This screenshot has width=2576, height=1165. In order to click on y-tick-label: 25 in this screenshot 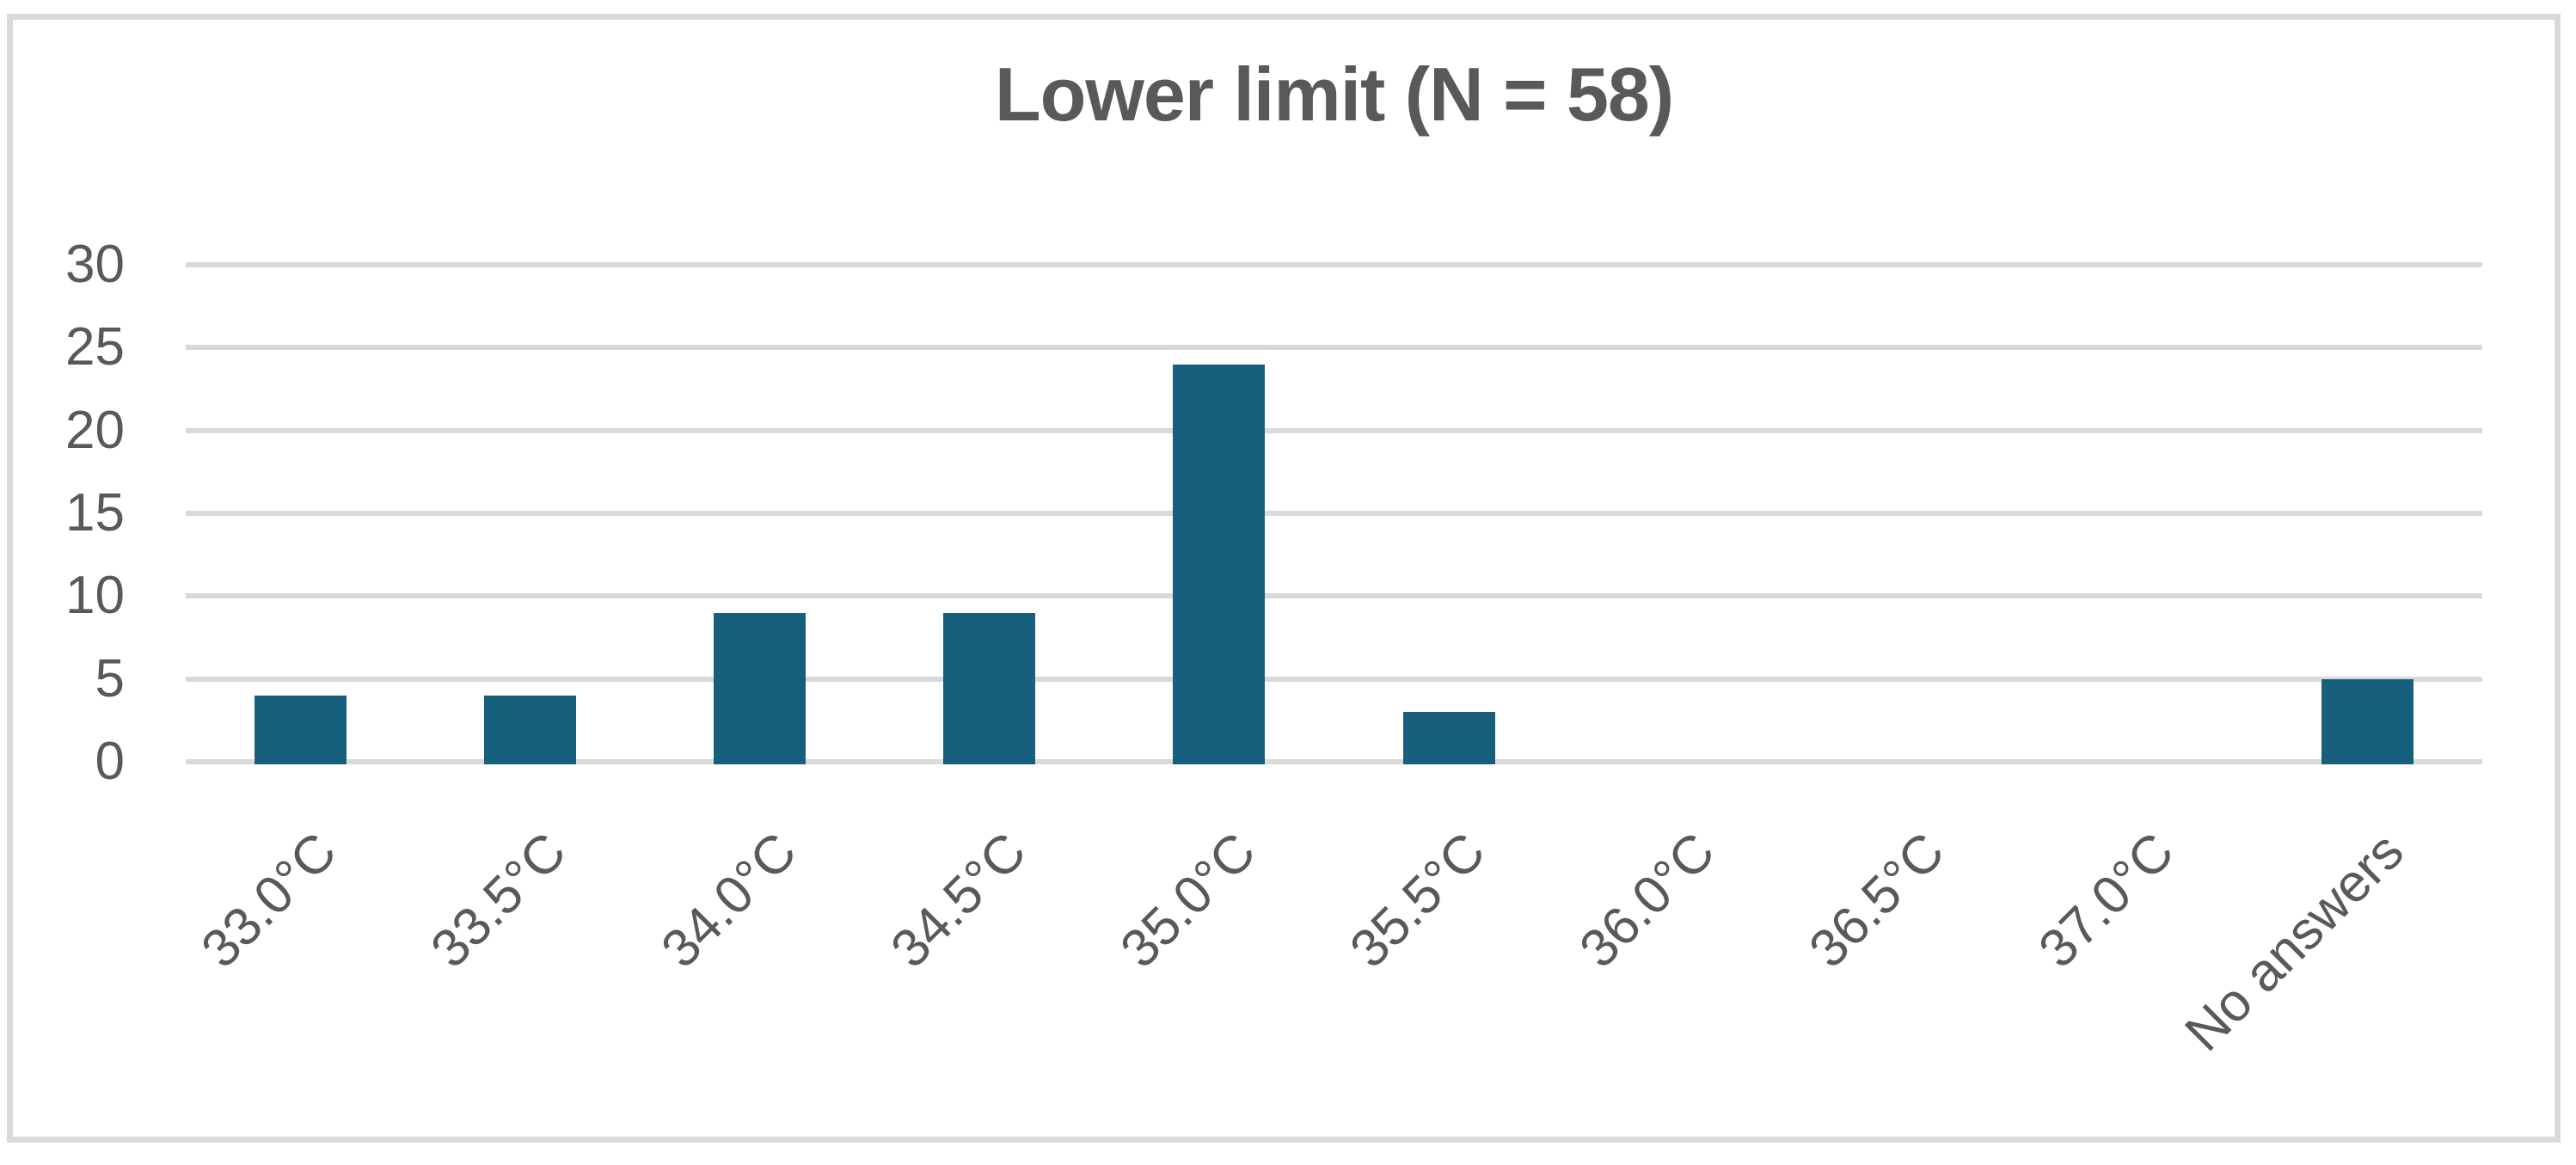, I will do `click(95, 347)`.